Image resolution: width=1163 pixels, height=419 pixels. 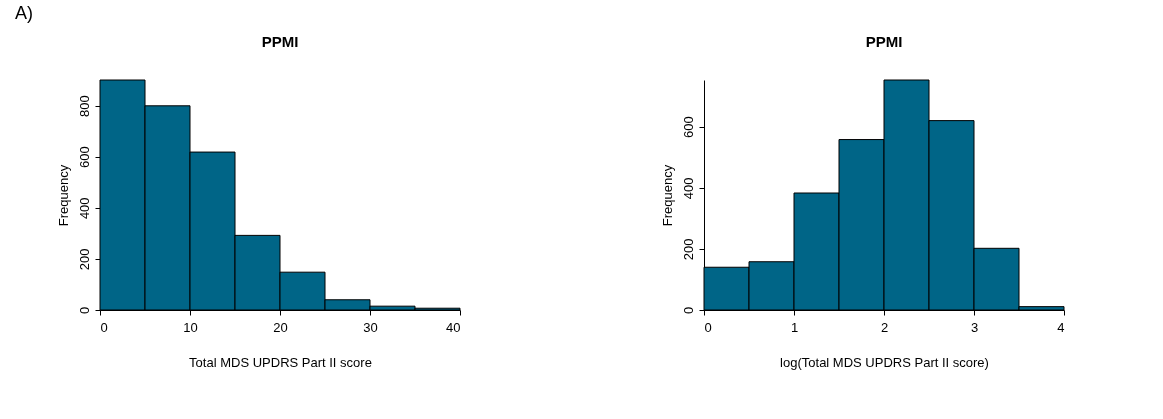 I want to click on y-tick-label: 800, so click(x=84, y=106).